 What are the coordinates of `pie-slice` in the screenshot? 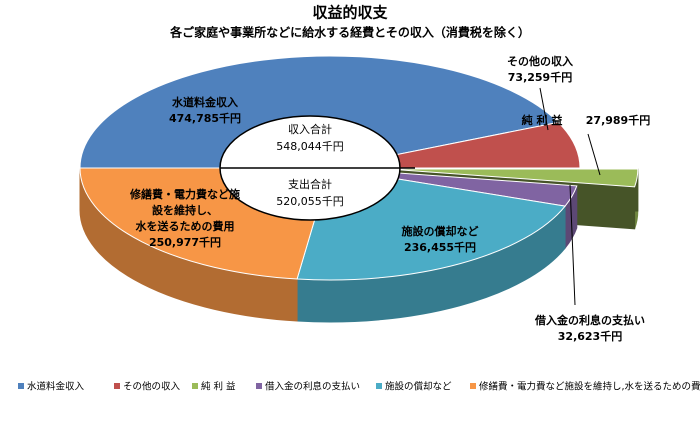 It's located at (513, 178).